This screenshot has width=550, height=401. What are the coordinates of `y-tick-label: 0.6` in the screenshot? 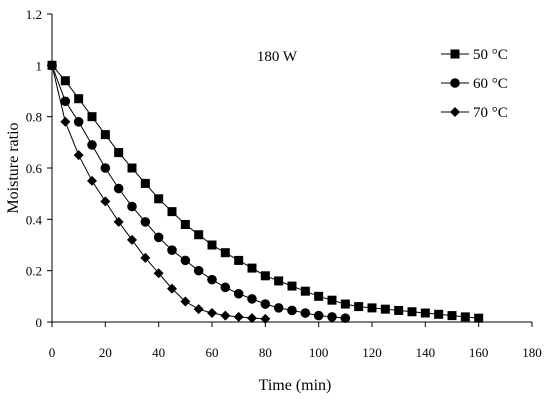 It's located at (34, 168).